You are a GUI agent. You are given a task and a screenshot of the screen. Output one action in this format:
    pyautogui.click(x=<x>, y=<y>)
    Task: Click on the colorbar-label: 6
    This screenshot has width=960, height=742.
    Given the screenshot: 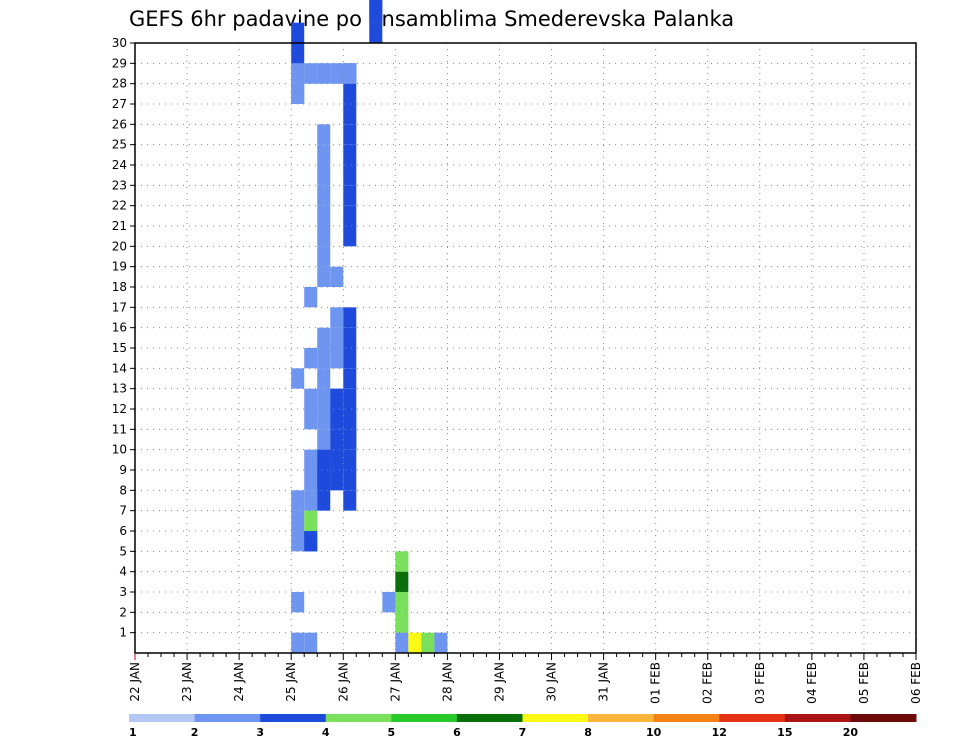 What is the action you would take?
    pyautogui.click(x=457, y=732)
    